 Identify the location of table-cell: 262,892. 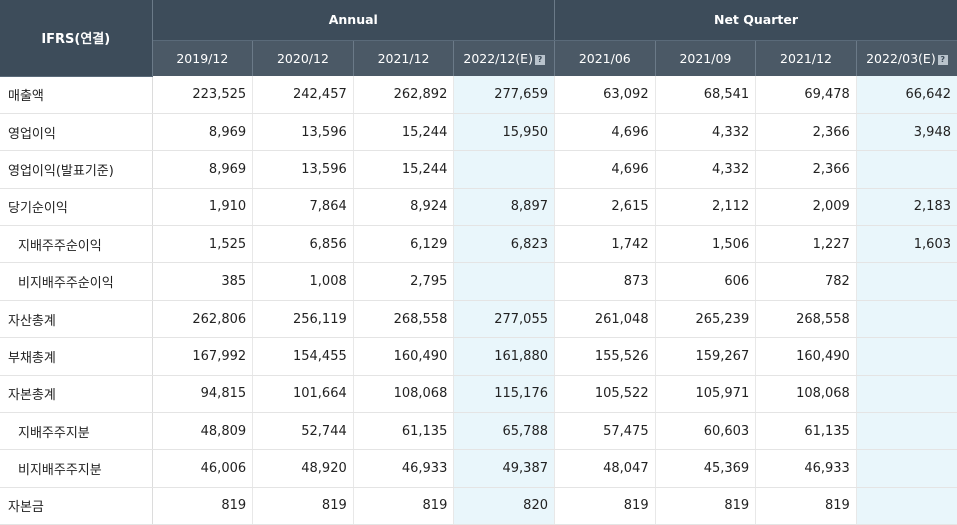
(404, 95).